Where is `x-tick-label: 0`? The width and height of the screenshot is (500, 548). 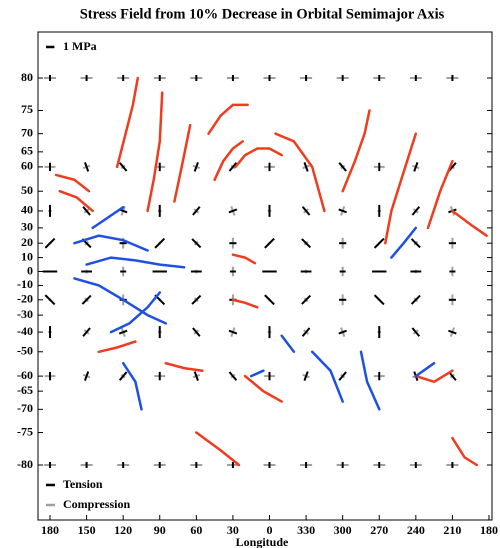
x-tick-label: 0 is located at coordinates (270, 530).